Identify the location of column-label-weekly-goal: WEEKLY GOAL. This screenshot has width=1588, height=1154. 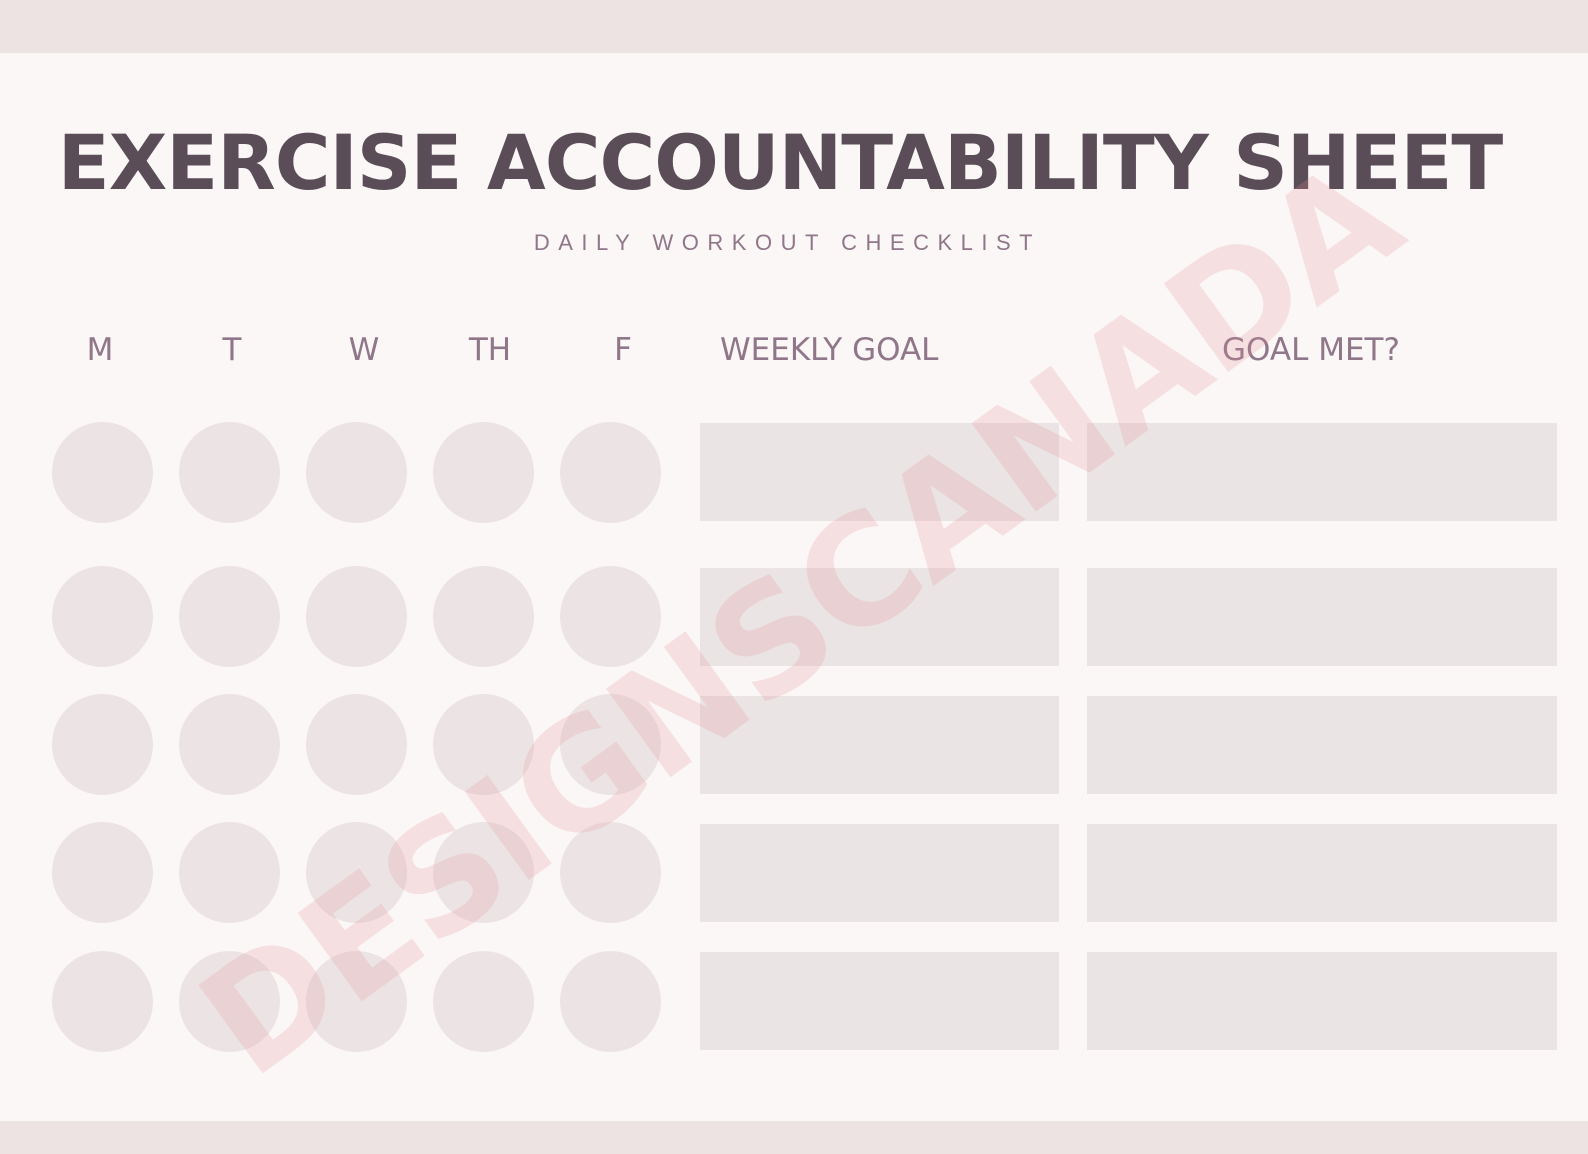
(829, 350).